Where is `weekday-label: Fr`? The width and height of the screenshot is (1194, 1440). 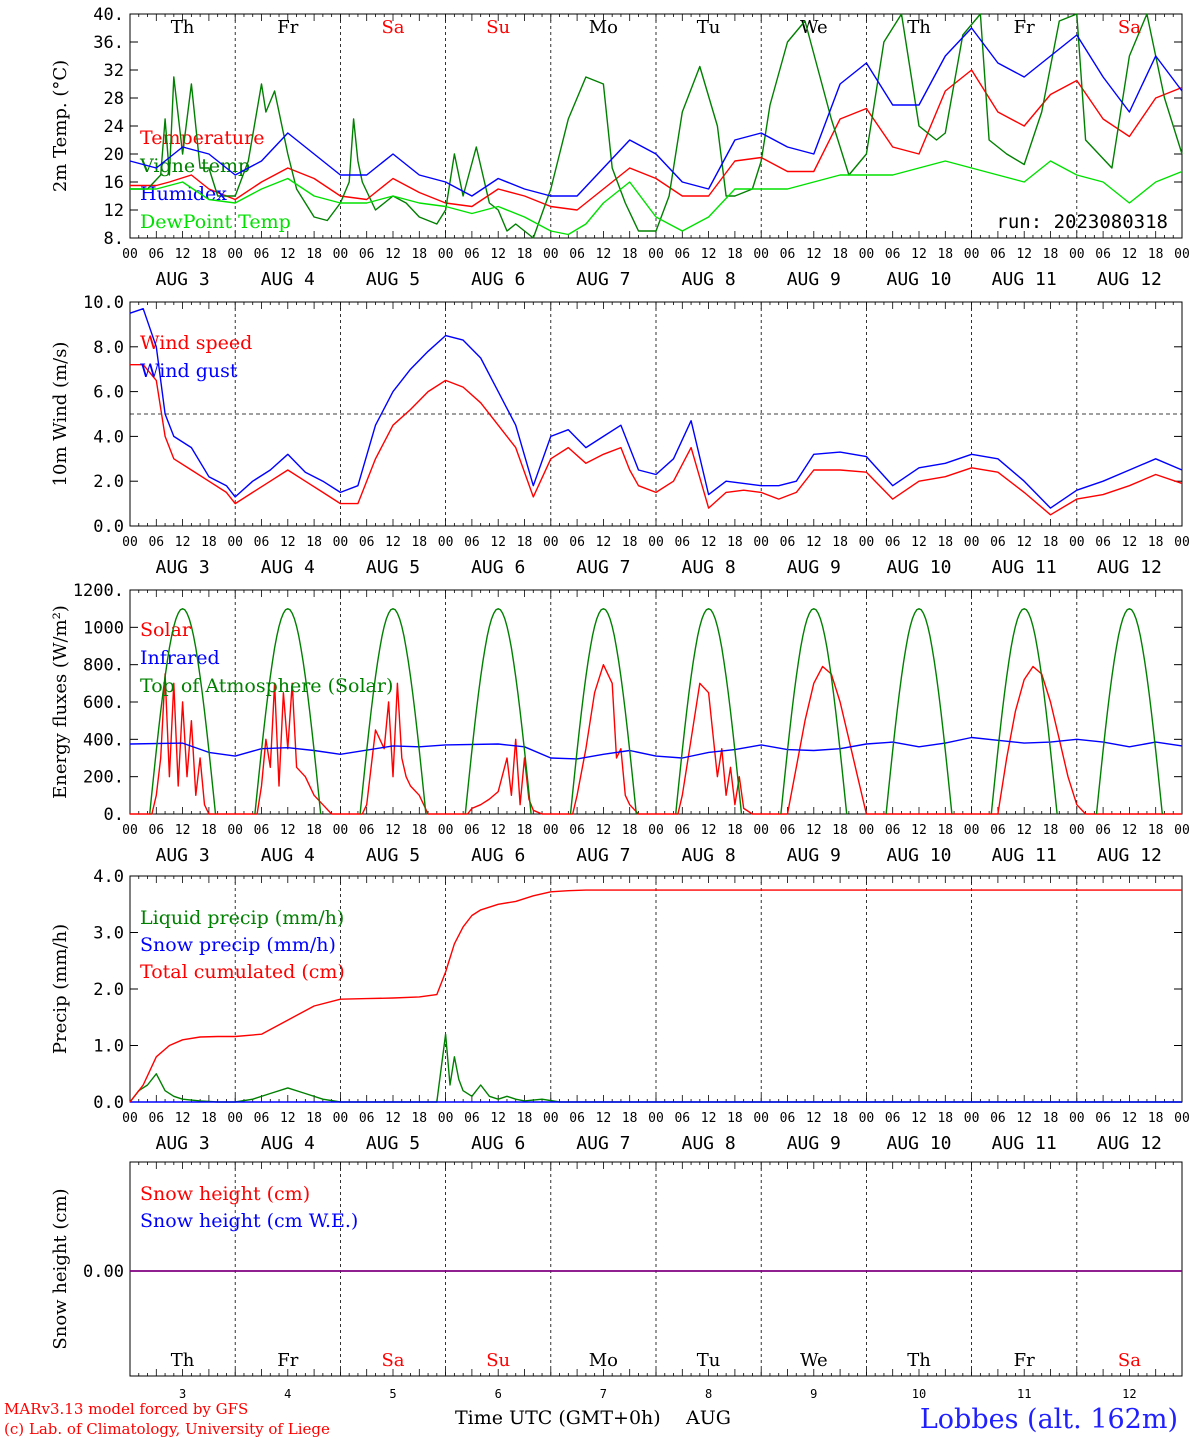
weekday-label: Fr is located at coordinates (1024, 27).